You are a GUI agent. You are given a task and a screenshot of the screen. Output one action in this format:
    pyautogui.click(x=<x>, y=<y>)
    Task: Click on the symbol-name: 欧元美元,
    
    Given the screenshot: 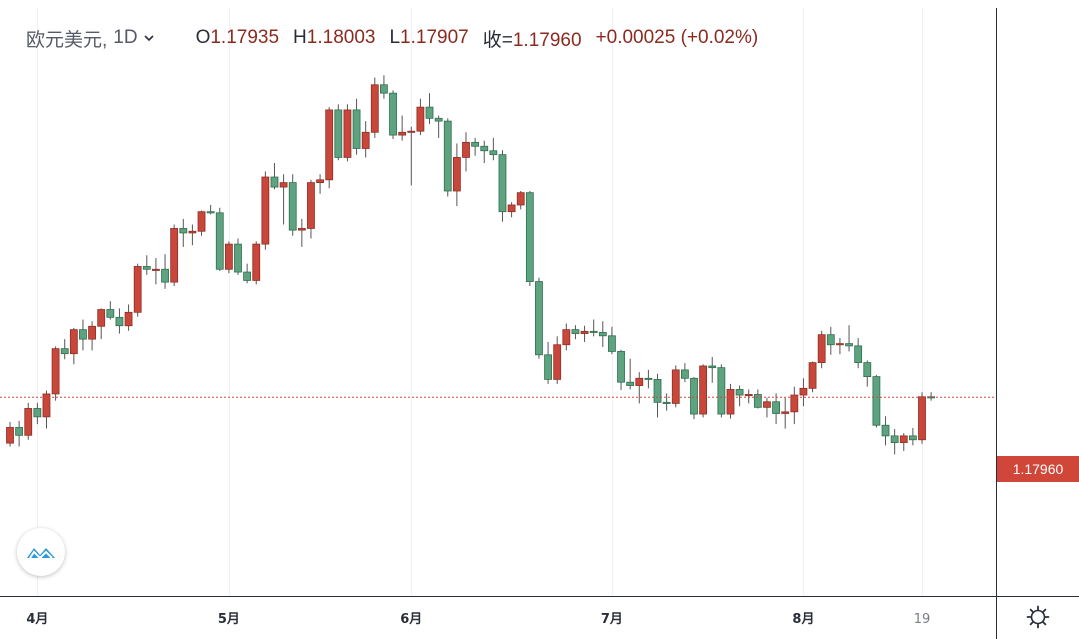 What is the action you would take?
    pyautogui.click(x=67, y=40)
    